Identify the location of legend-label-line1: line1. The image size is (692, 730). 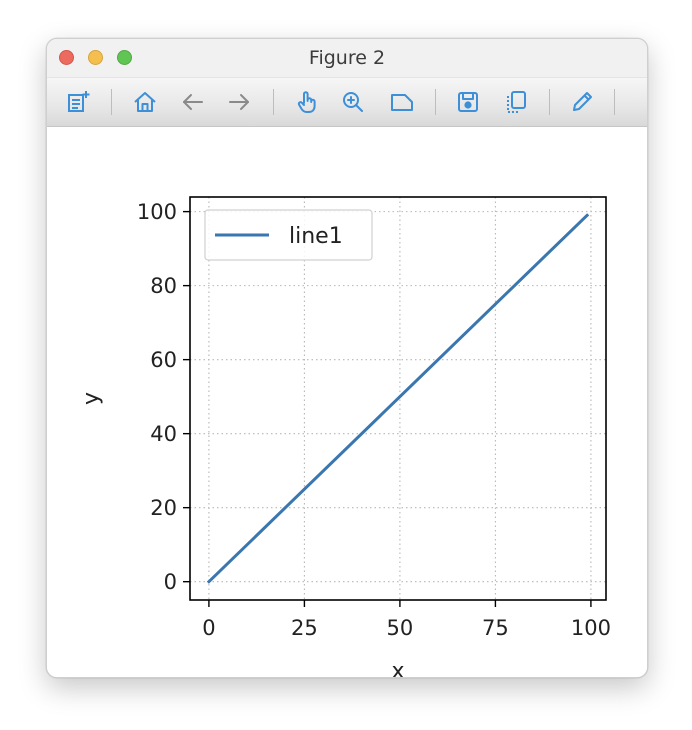
(316, 236).